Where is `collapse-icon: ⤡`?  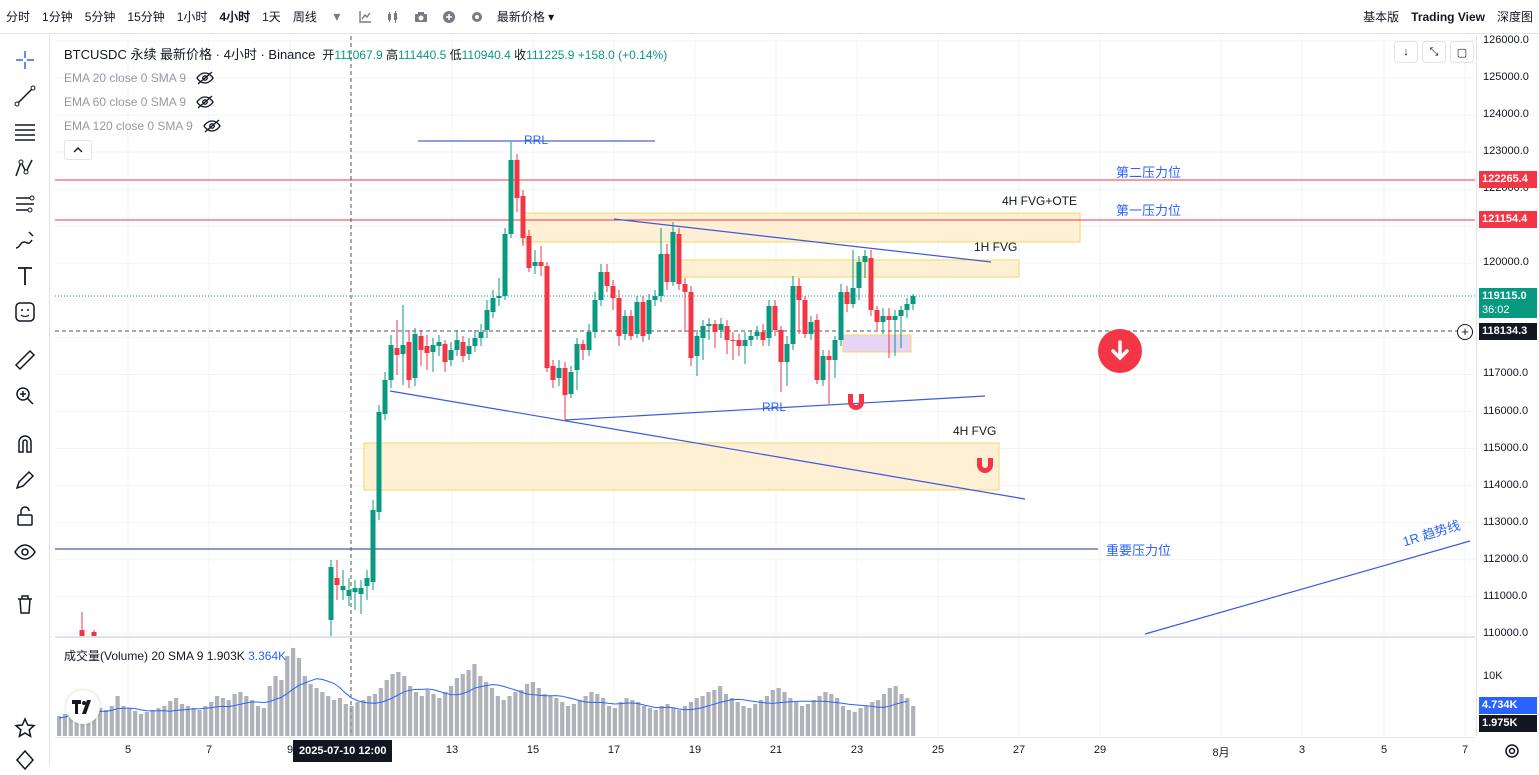 collapse-icon: ⤡ is located at coordinates (1434, 52).